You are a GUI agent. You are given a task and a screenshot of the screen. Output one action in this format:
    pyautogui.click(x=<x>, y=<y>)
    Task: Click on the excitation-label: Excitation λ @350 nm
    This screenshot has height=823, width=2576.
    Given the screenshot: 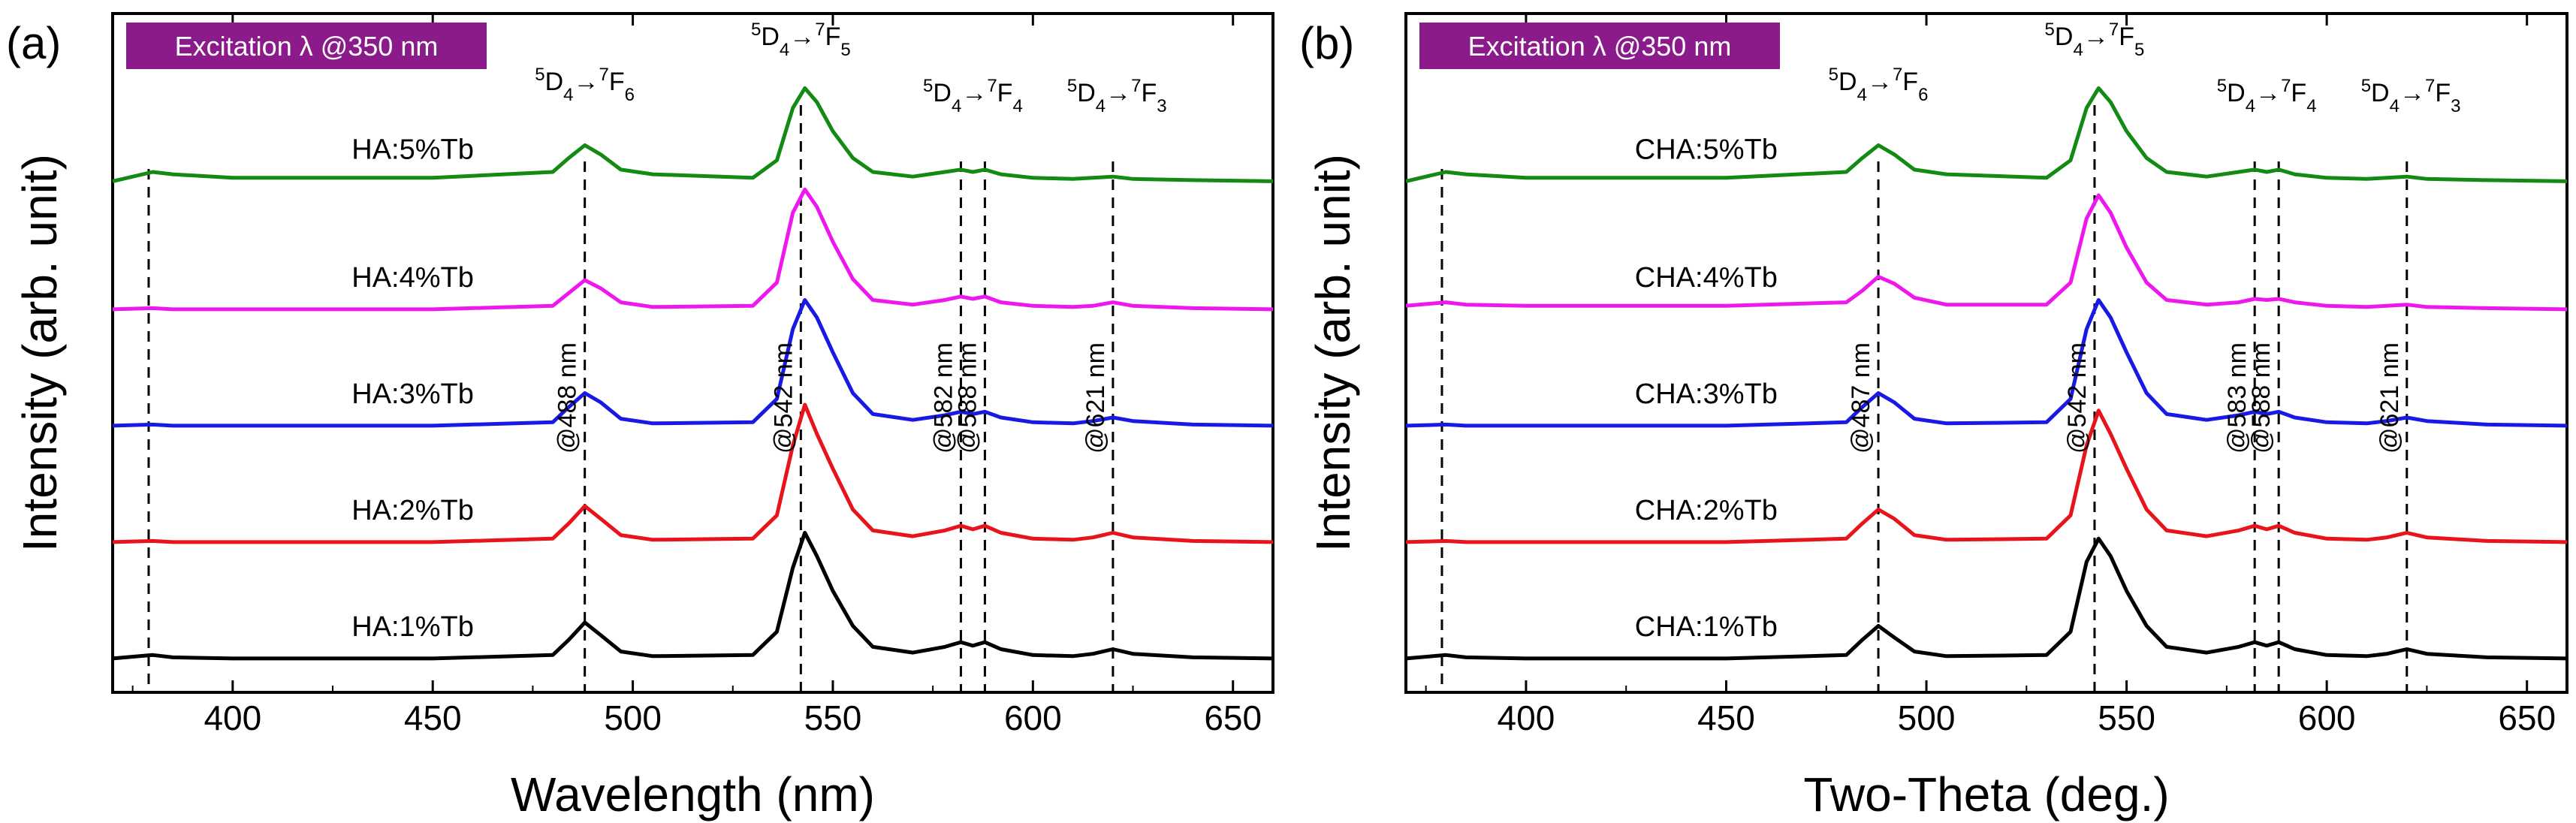 What is the action you would take?
    pyautogui.click(x=1600, y=46)
    